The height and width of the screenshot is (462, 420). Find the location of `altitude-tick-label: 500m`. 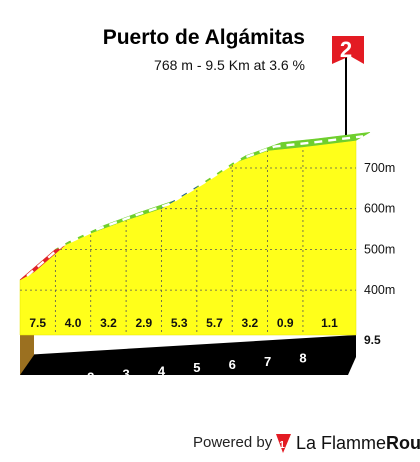

altitude-tick-label: 500m is located at coordinates (379, 249).